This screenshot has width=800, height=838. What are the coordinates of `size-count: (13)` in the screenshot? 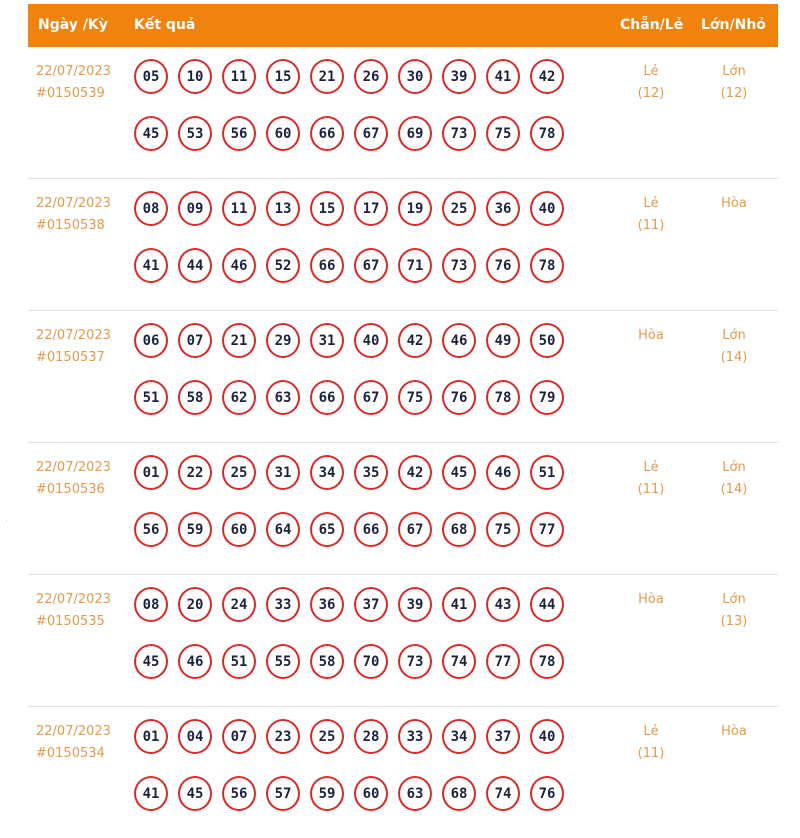 It's located at (734, 621).